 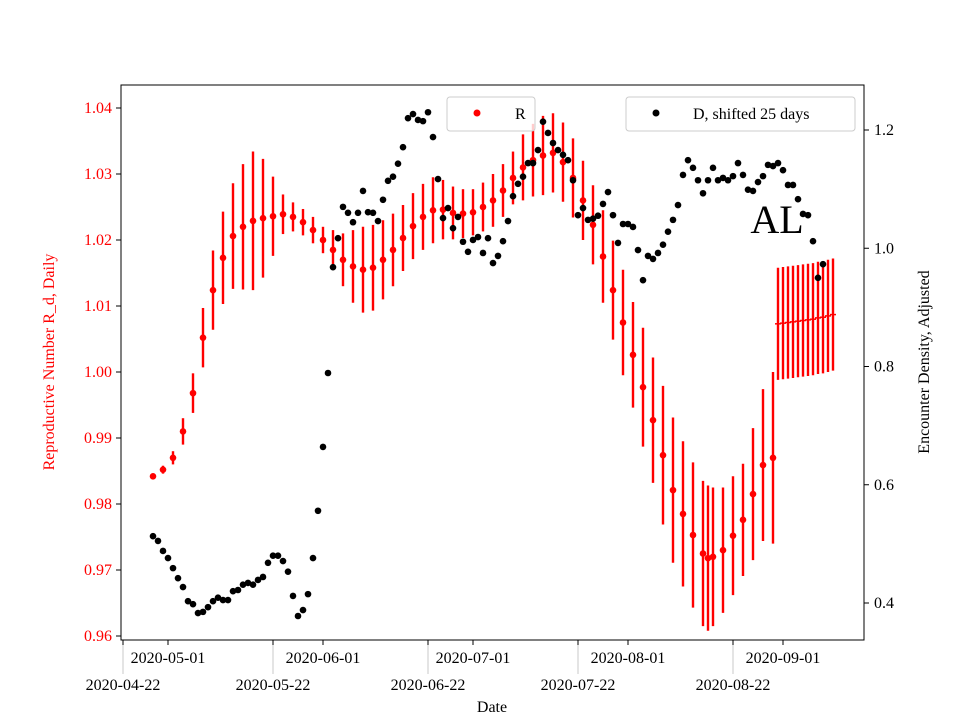 What do you see at coordinates (98, 504) in the screenshot?
I see `y-left-tick-label: 0.98` at bounding box center [98, 504].